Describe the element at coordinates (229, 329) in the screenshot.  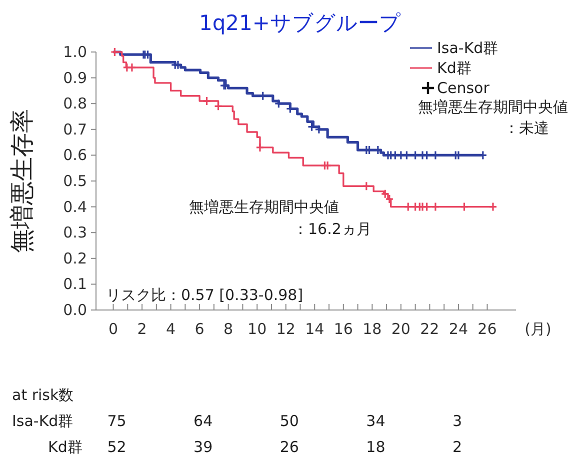
I see `x-tick-label: 8` at that location.